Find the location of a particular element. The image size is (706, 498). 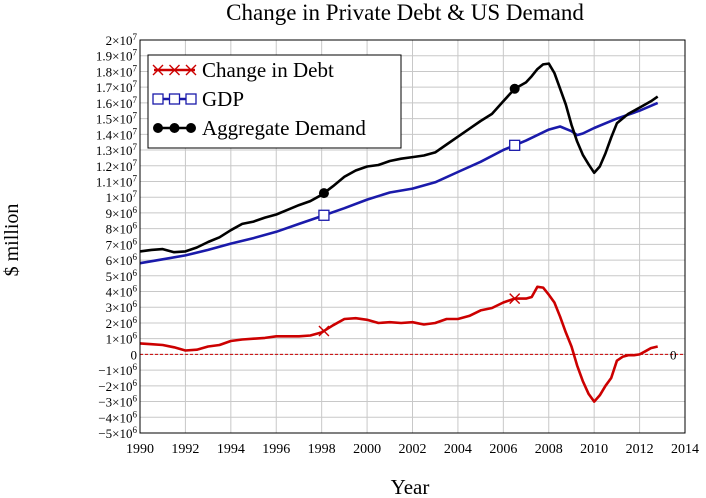

x-tick-label: 2014 is located at coordinates (685, 449).